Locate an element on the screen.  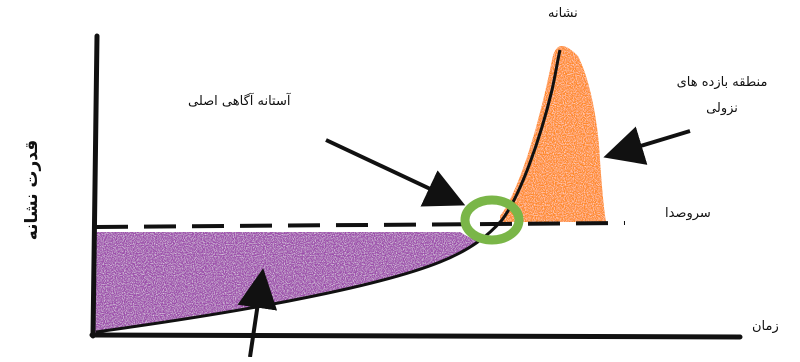
threshold-label: آستانه آگاهی اصلی is located at coordinates (239, 101).